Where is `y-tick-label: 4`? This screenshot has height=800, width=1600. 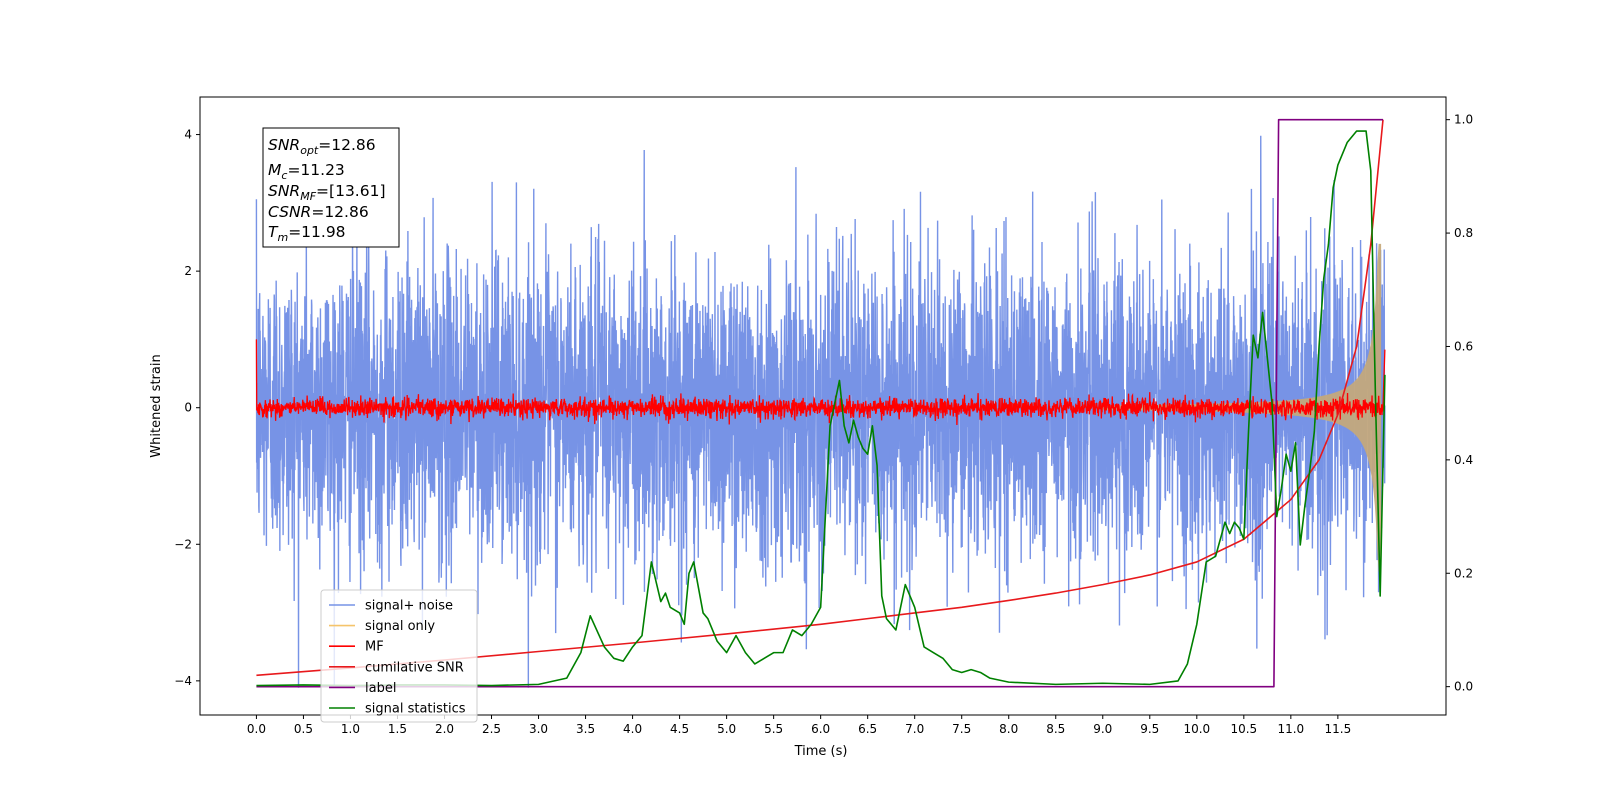 y-tick-label: 4 is located at coordinates (188, 135).